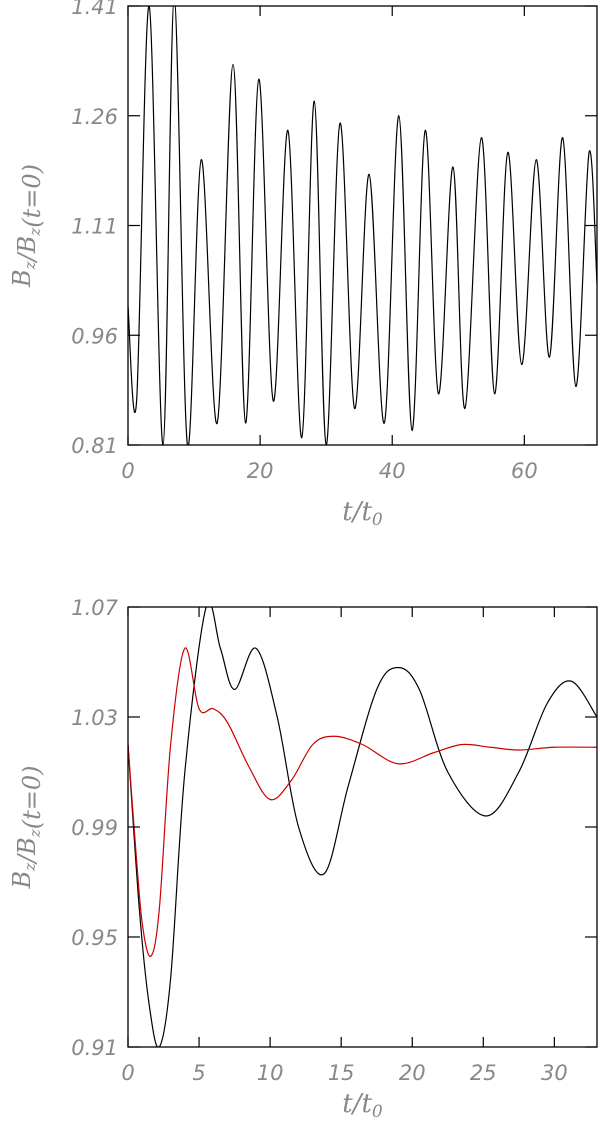  What do you see at coordinates (483, 1073) in the screenshot?
I see `x-tick-label: 25` at bounding box center [483, 1073].